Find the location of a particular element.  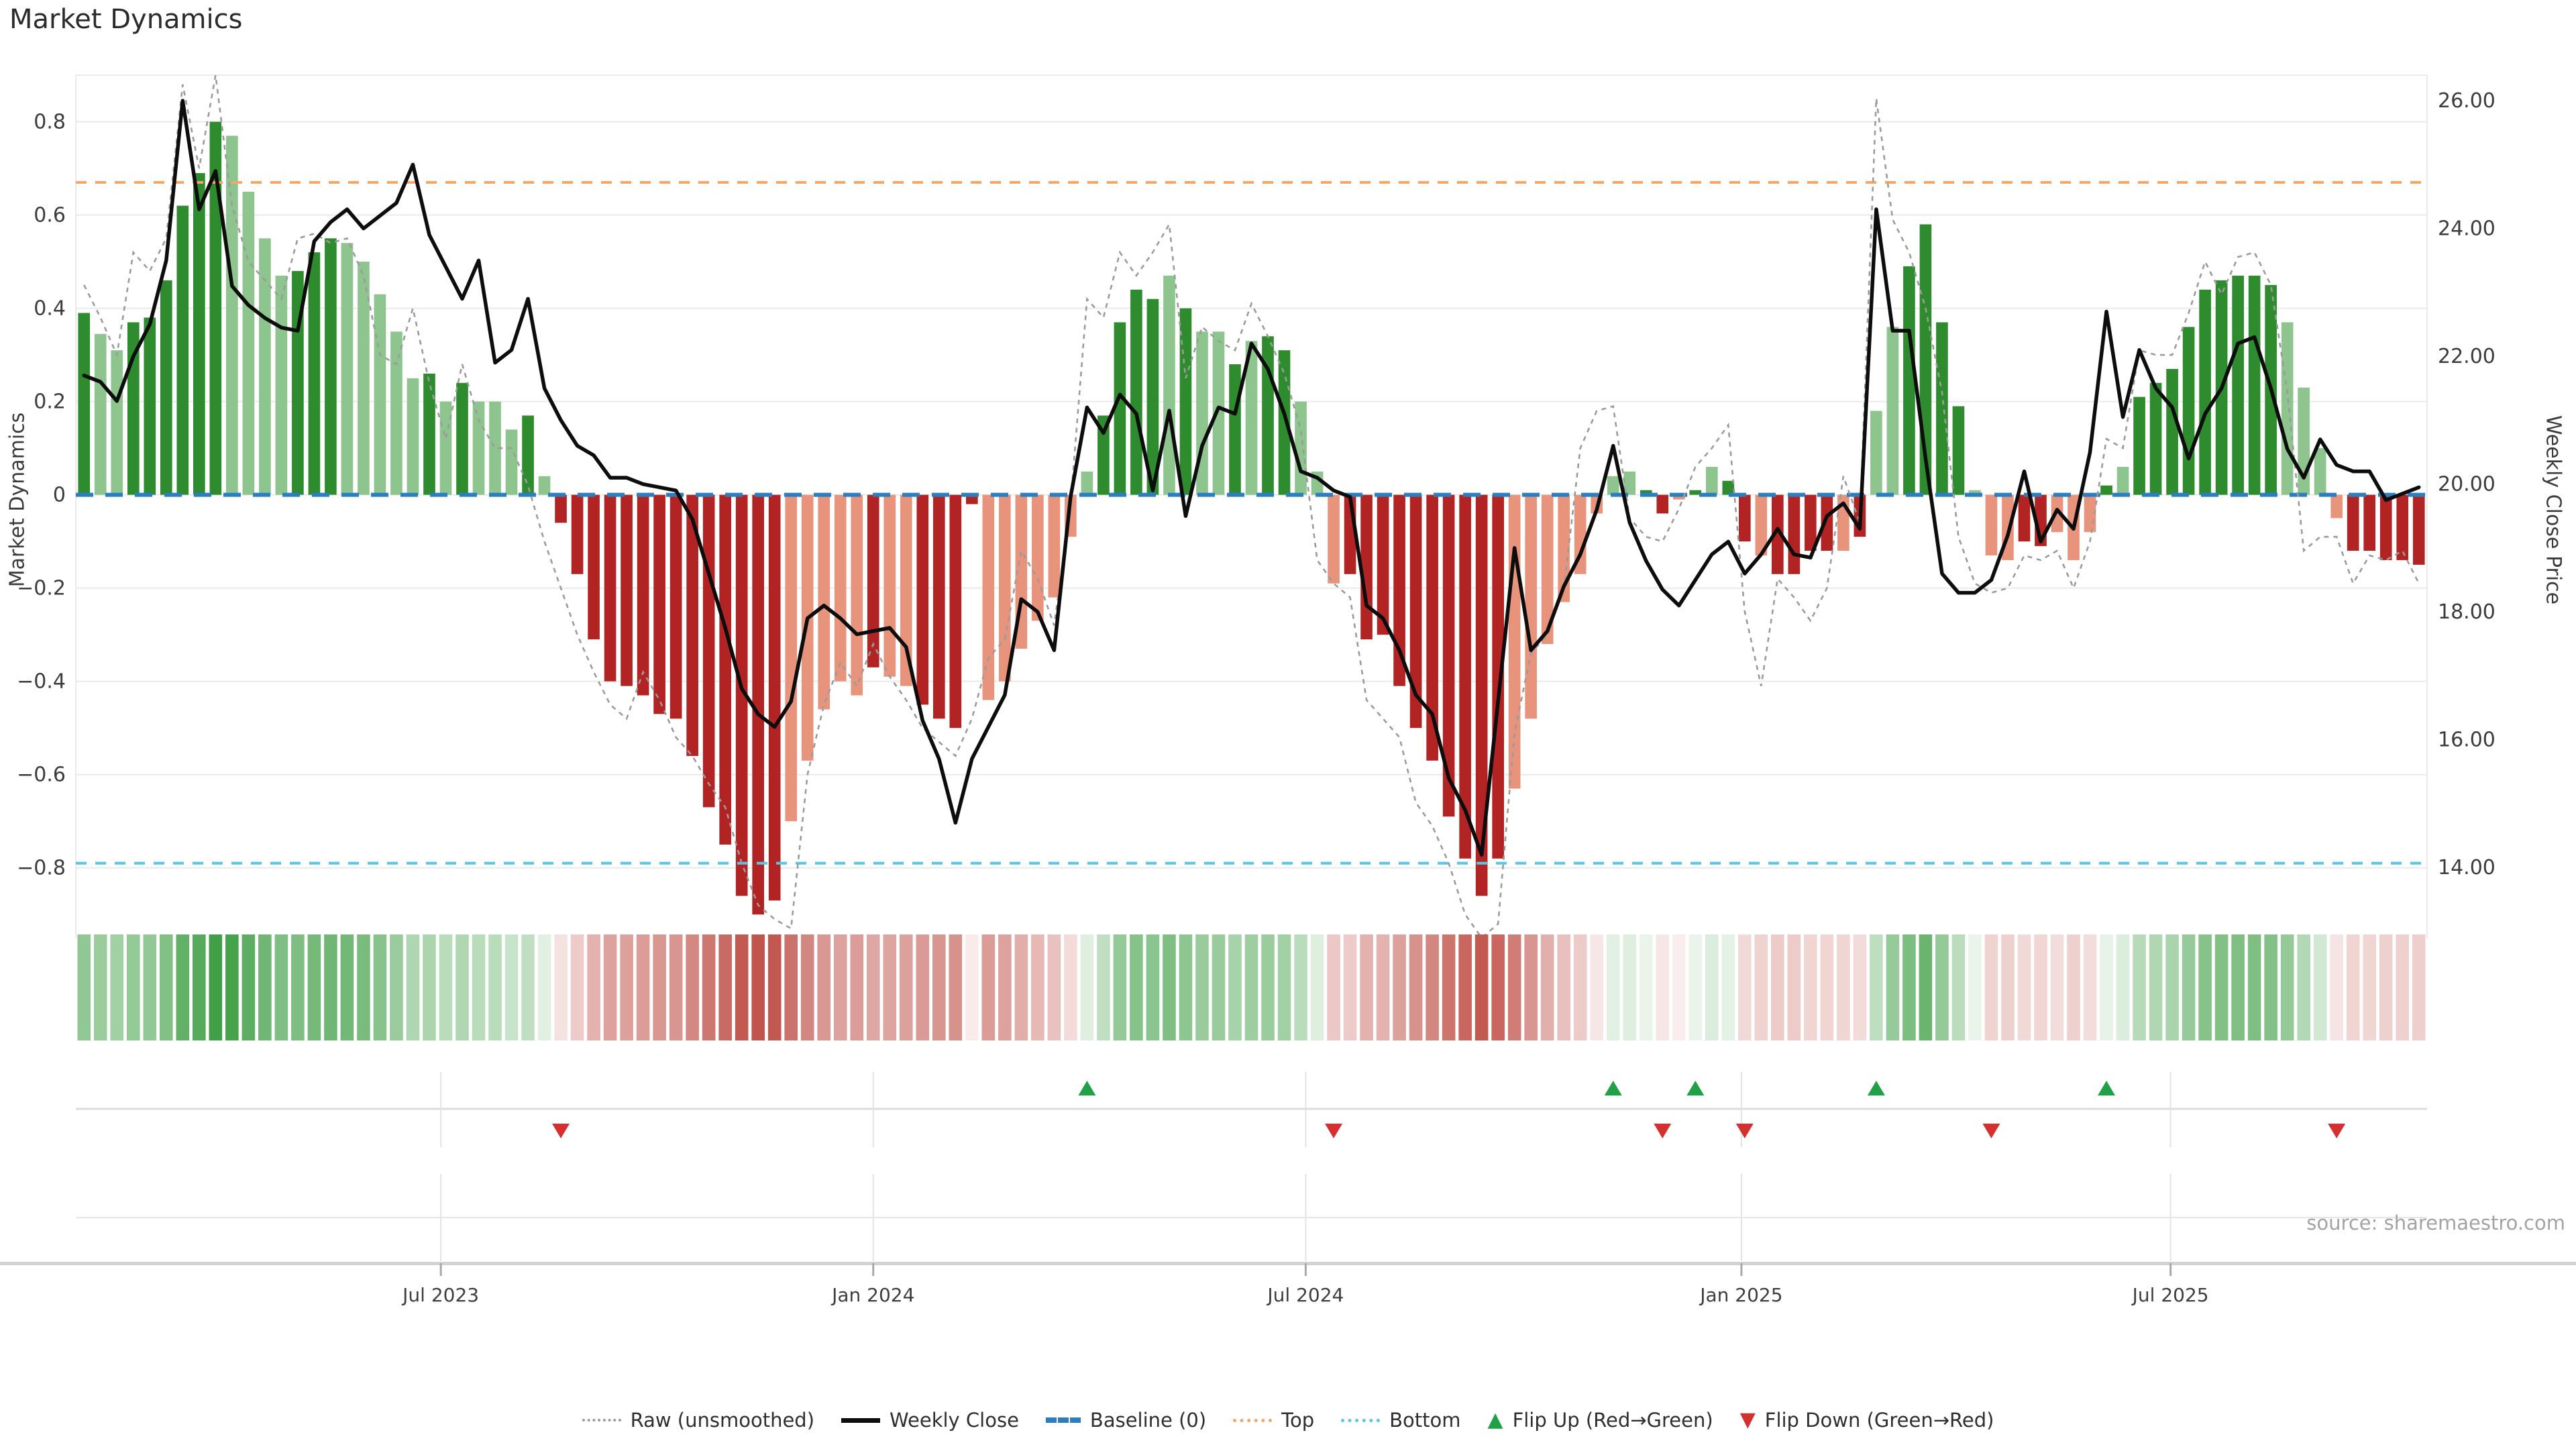

left-axis-tick-label: −0.6 is located at coordinates (41, 775).